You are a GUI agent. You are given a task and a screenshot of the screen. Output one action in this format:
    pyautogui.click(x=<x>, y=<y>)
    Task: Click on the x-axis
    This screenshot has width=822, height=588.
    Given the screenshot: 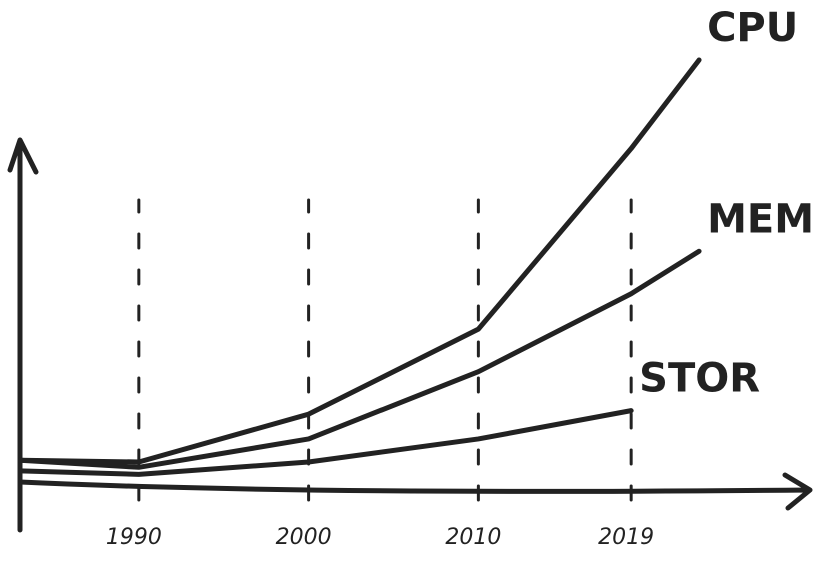 What is the action you would take?
    pyautogui.click(x=415, y=491)
    